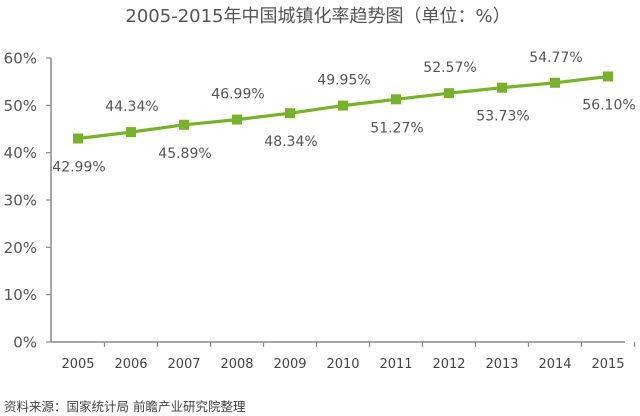  Describe the element at coordinates (236, 364) in the screenshot. I see `x-tick-label: 2008` at that location.